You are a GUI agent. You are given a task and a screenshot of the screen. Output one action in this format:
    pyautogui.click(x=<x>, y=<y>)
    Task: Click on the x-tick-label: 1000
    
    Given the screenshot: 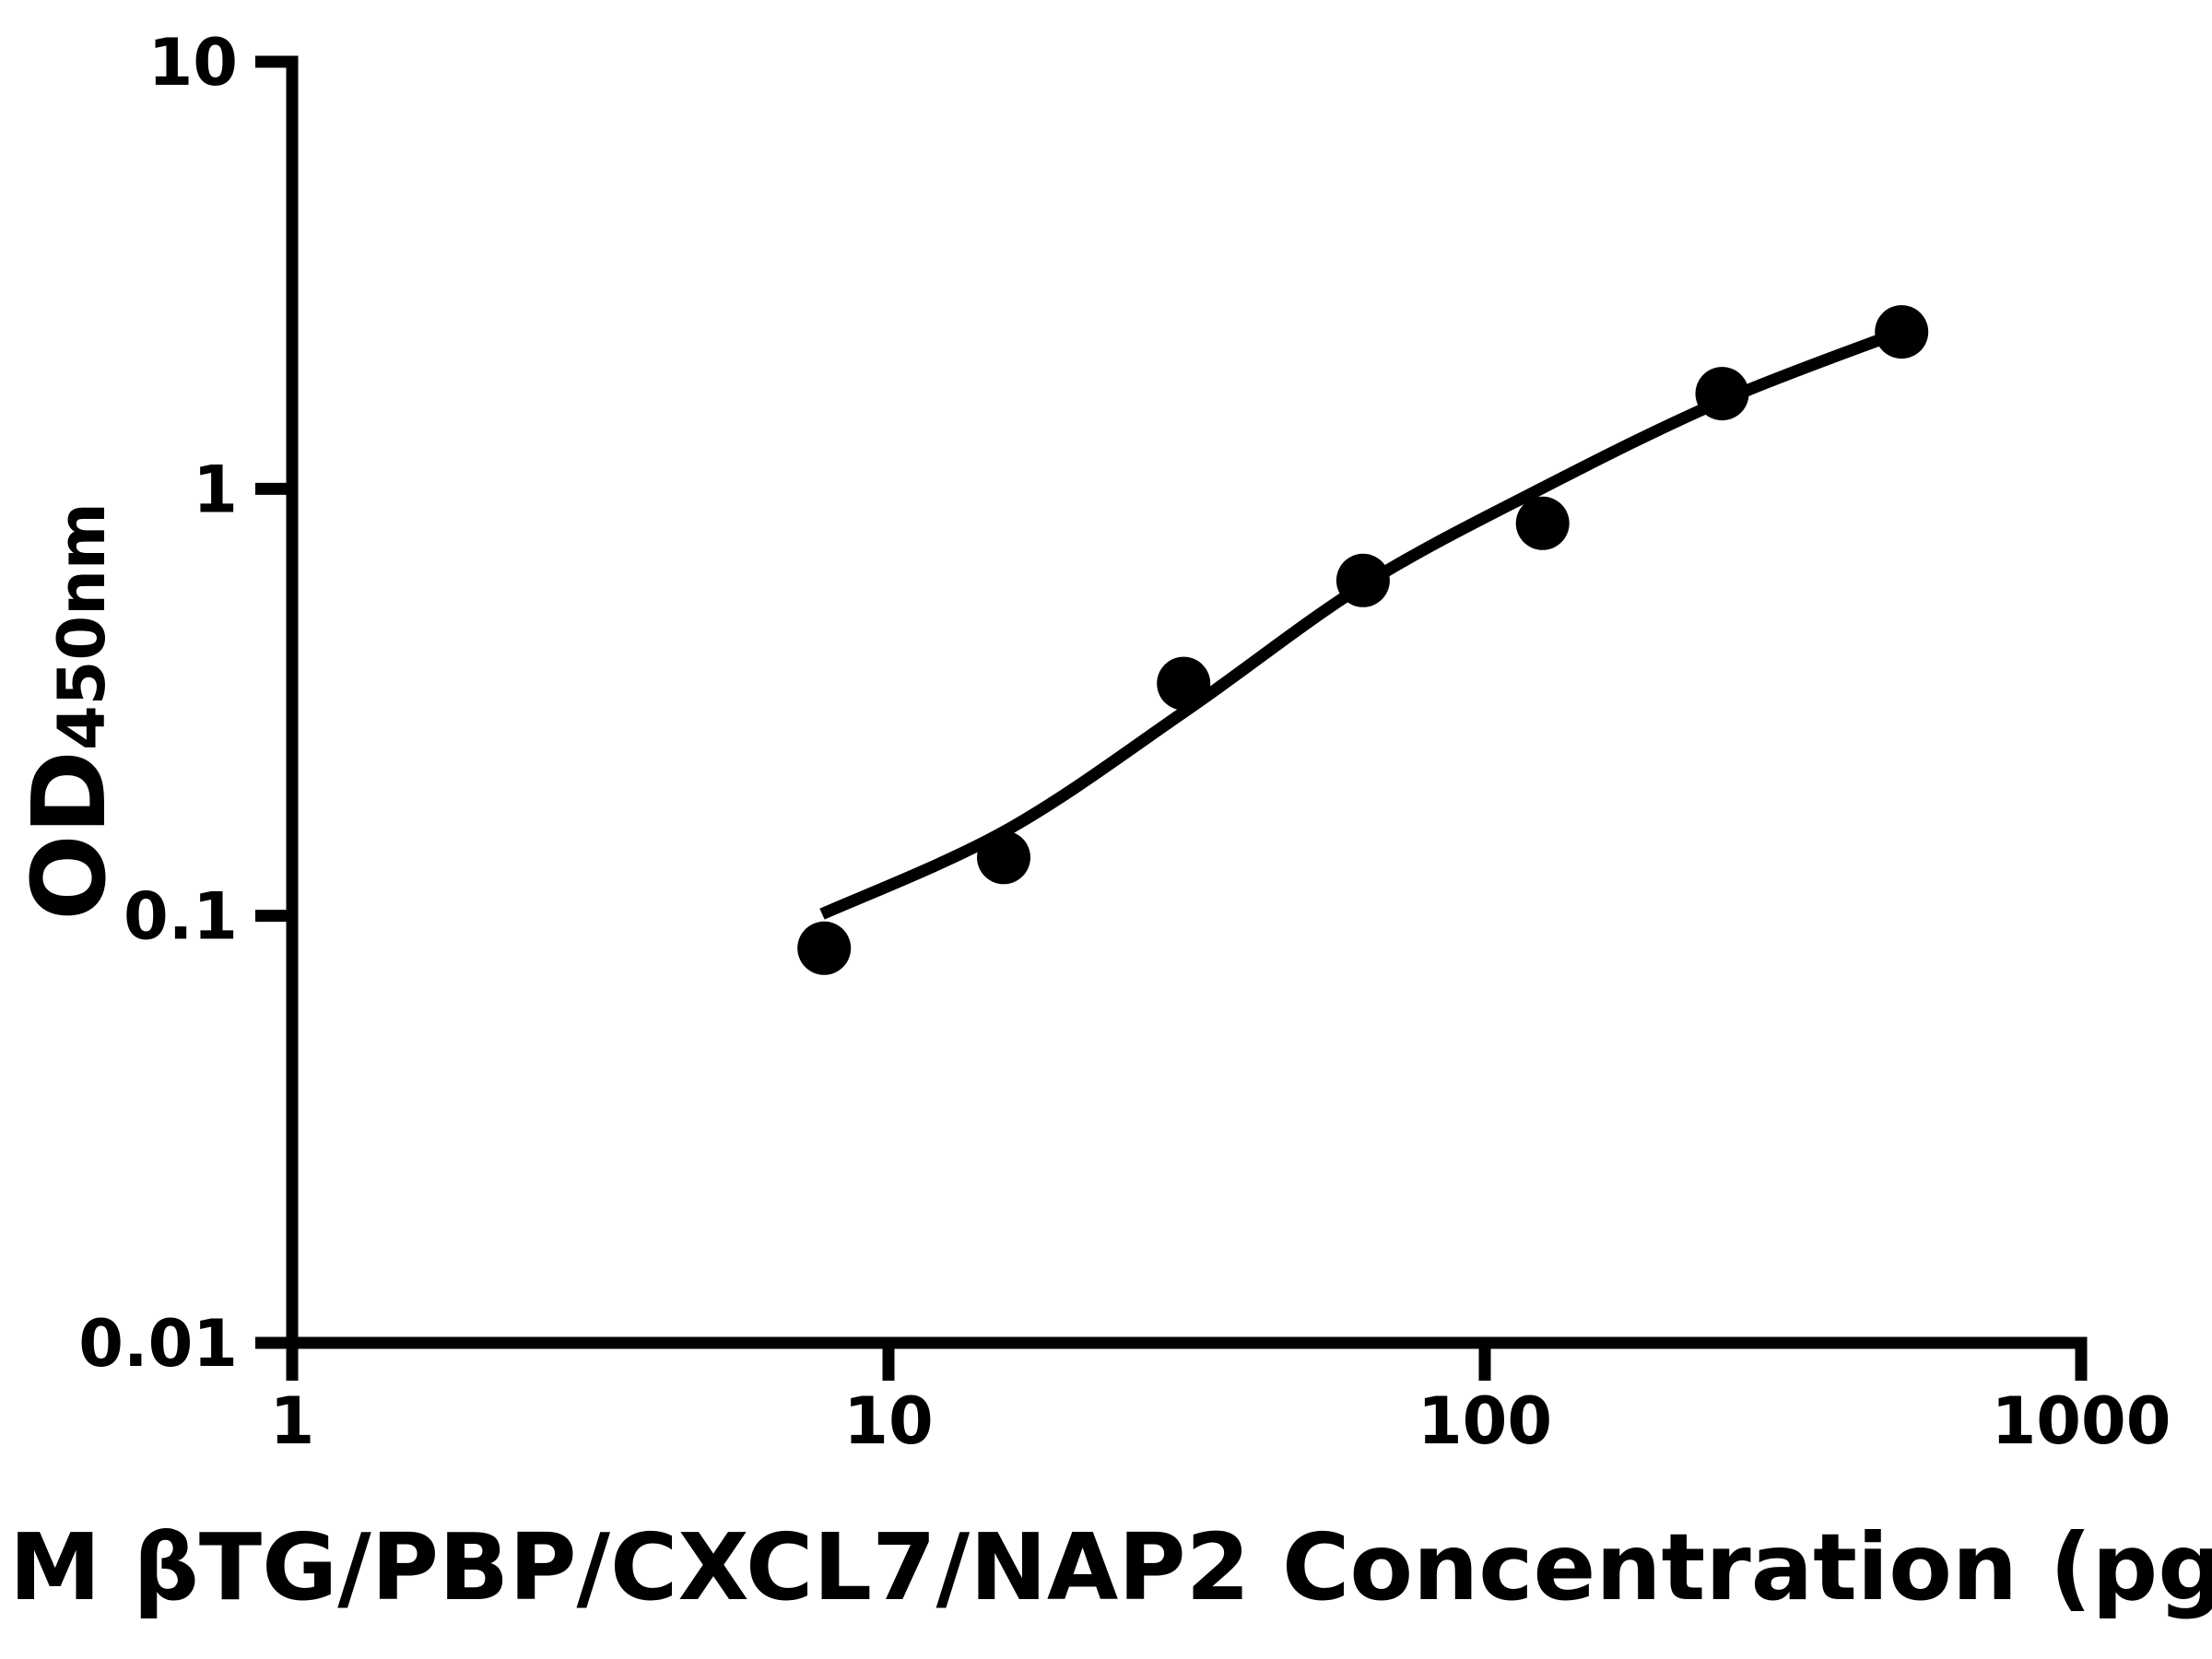 What is the action you would take?
    pyautogui.click(x=2081, y=1421)
    